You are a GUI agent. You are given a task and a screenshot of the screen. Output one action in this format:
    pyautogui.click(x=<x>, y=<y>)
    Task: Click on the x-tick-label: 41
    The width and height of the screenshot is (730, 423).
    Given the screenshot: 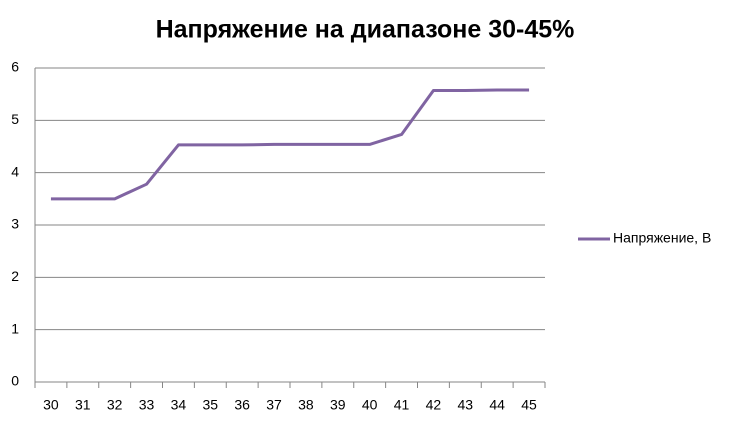 What is the action you would take?
    pyautogui.click(x=402, y=405)
    